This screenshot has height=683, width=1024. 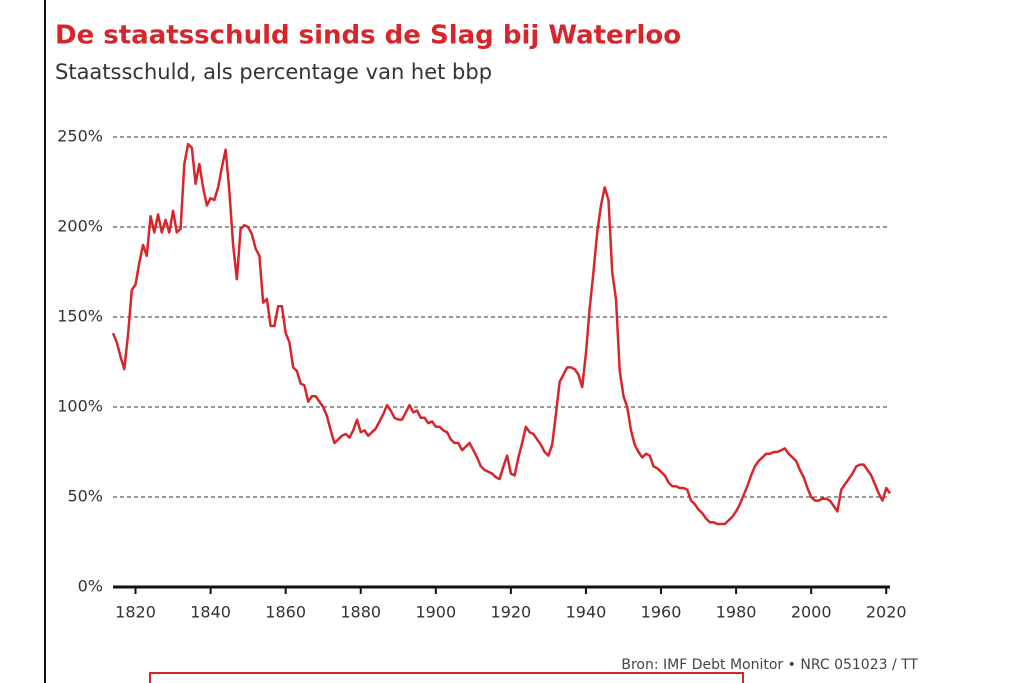 What do you see at coordinates (435, 612) in the screenshot?
I see `x-tick-label: 1900` at bounding box center [435, 612].